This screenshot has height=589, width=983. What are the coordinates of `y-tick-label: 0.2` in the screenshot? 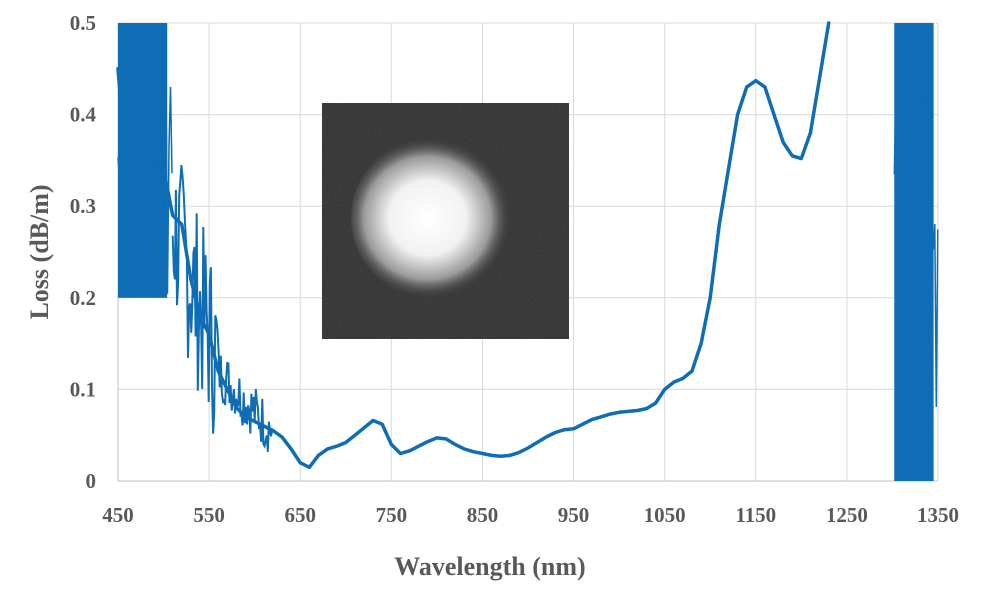 It's located at (83, 298).